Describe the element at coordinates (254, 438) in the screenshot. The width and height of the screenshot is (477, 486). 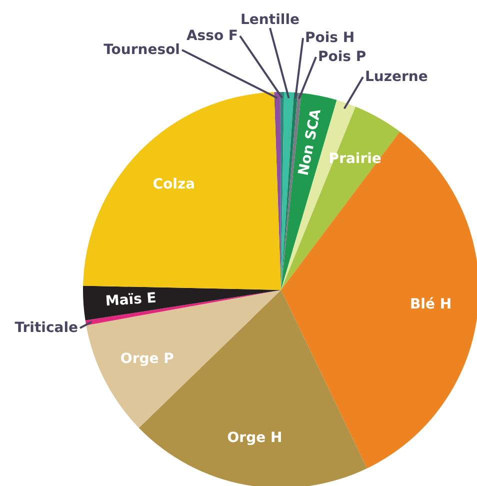
I see `slice-label: Orge H` at that location.